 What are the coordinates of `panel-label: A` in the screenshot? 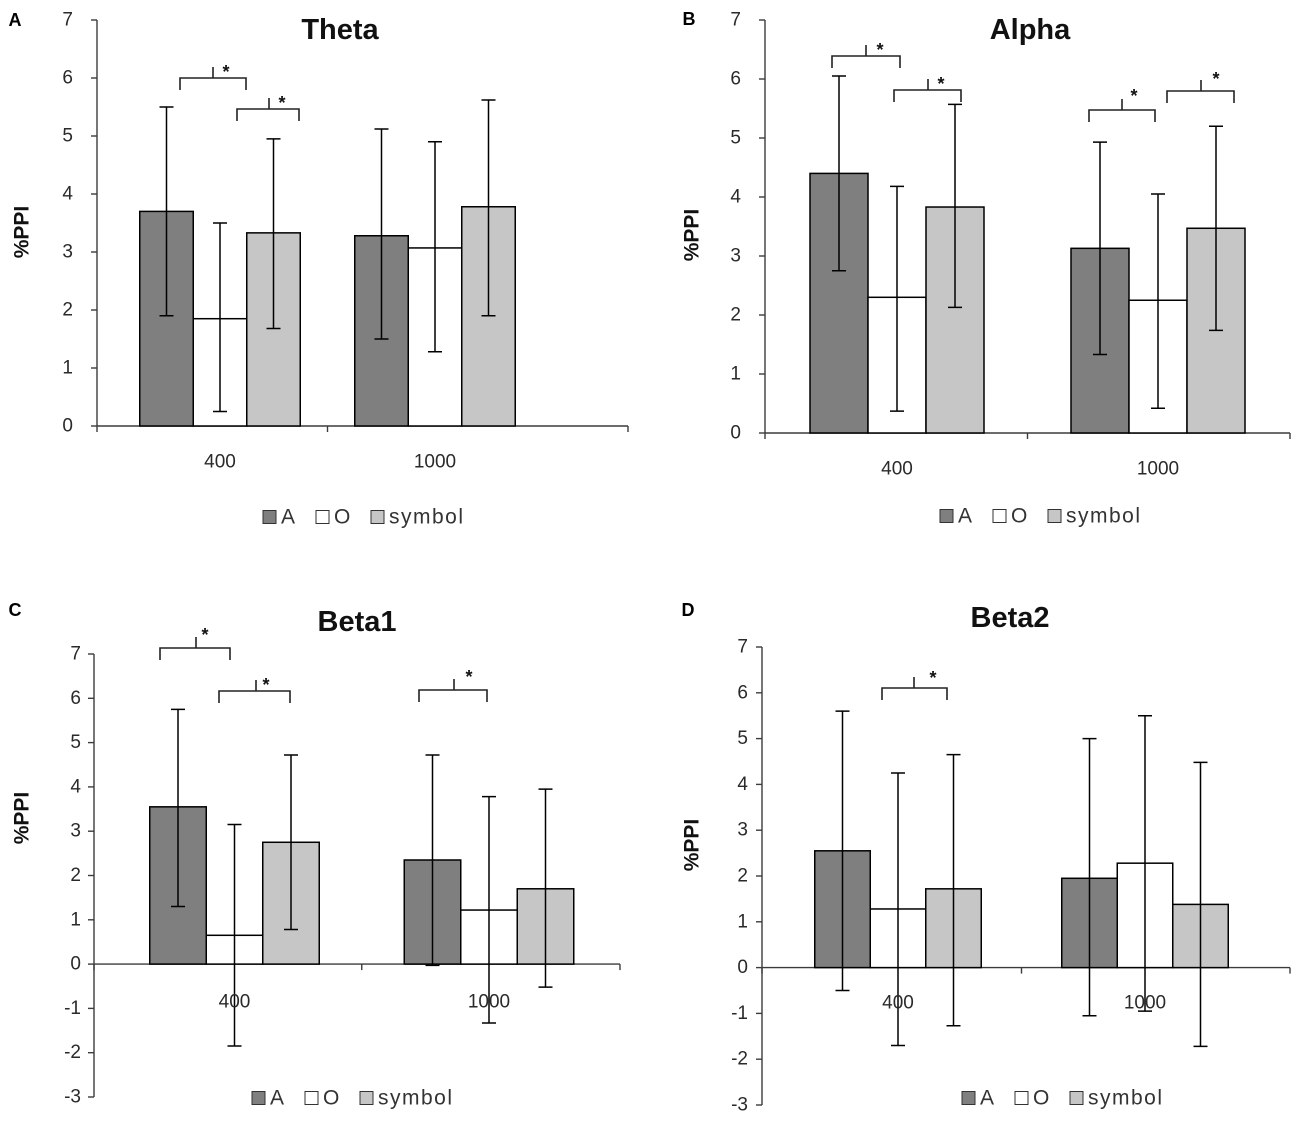 It's located at (15, 20).